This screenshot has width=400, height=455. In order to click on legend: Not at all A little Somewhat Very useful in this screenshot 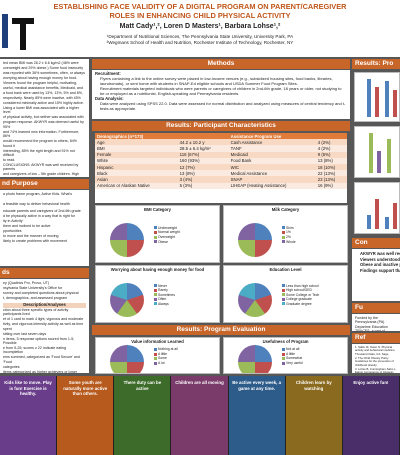, I will do `click(292, 356)`.